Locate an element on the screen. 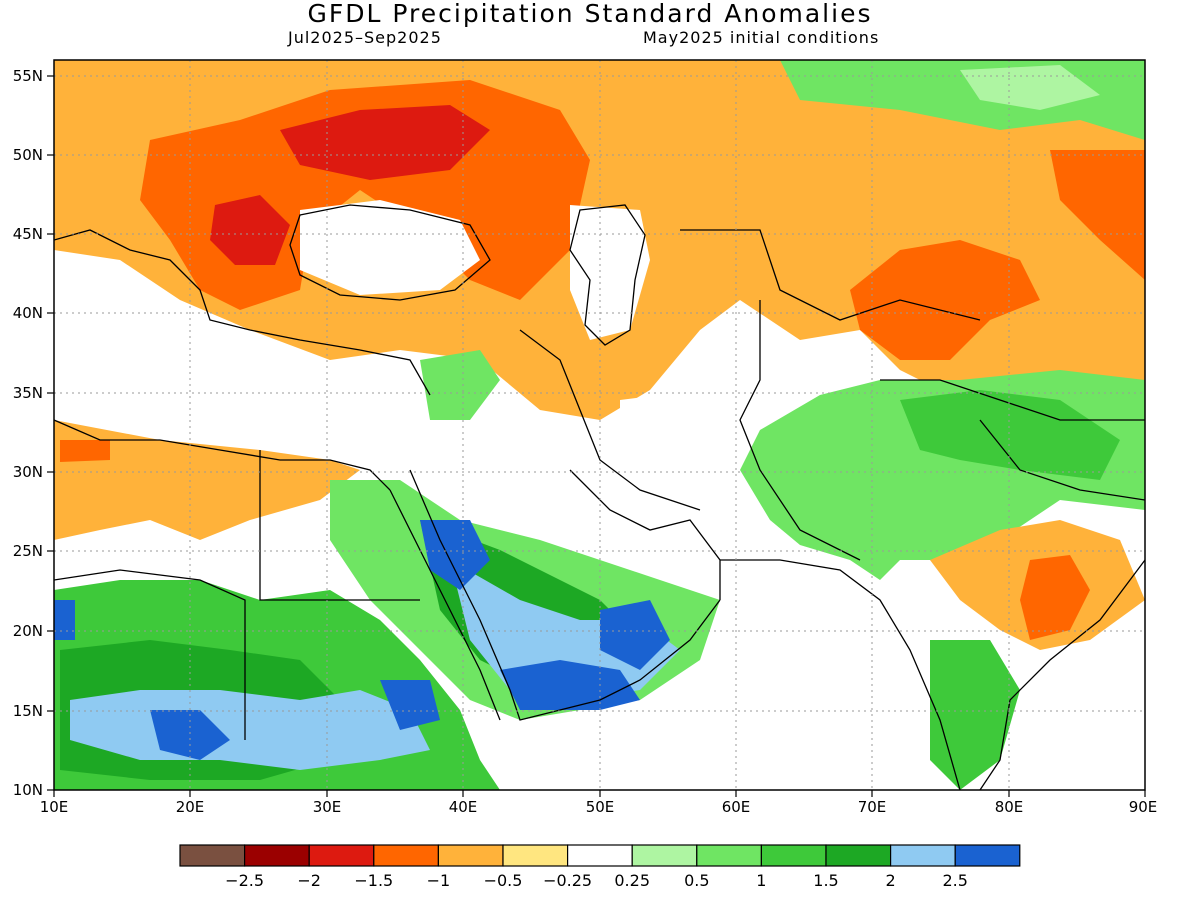 This screenshot has width=1200, height=900. colorbar-label: −2.5 is located at coordinates (244, 880).